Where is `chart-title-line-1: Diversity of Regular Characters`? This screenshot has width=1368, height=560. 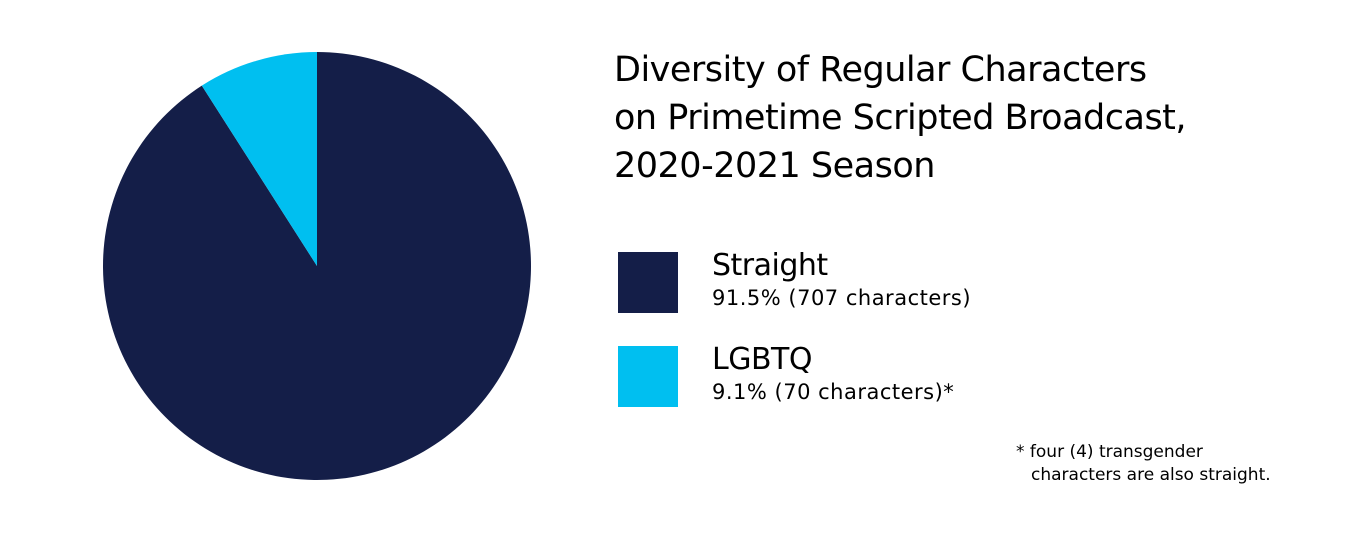 chart-title-line-1: Diversity of Regular Characters is located at coordinates (880, 70).